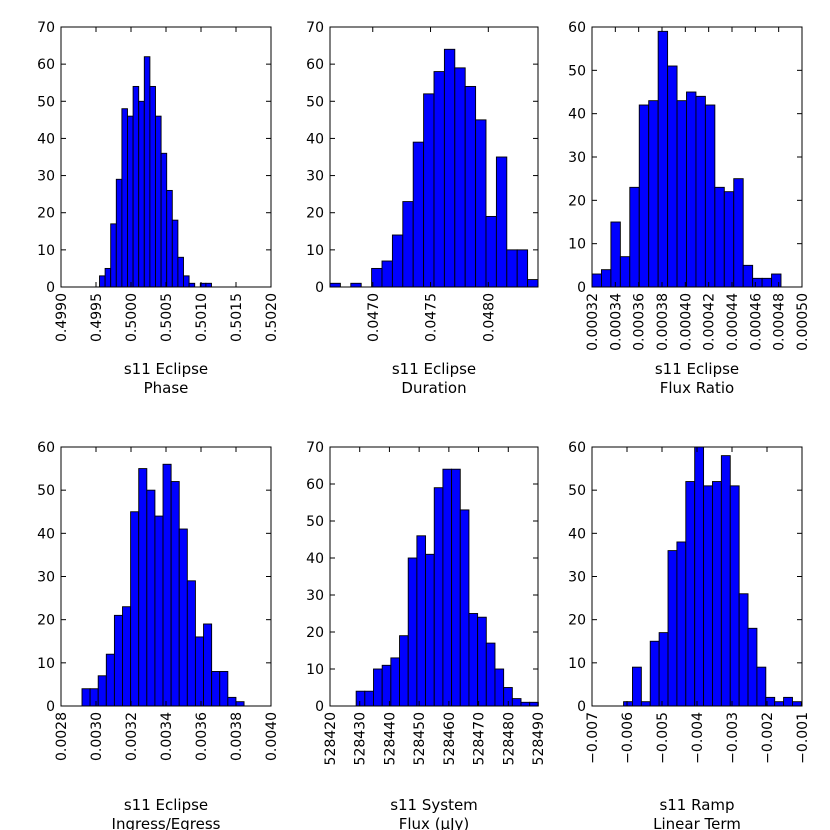 This screenshot has height=830, width=830. What do you see at coordinates (434, 805) in the screenshot?
I see `x-axis-label: s11 System` at bounding box center [434, 805].